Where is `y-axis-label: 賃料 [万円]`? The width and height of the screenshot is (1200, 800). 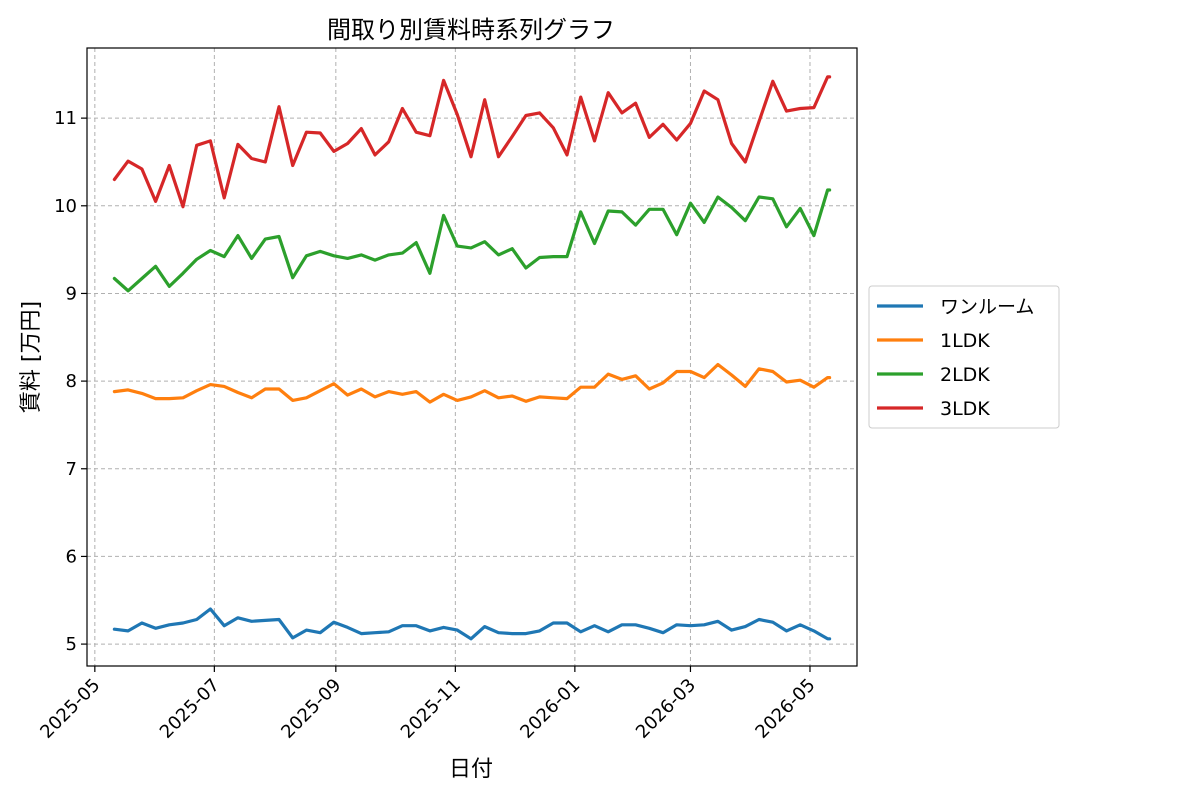 y-axis-label: 賃料 [万円] is located at coordinates (31, 357).